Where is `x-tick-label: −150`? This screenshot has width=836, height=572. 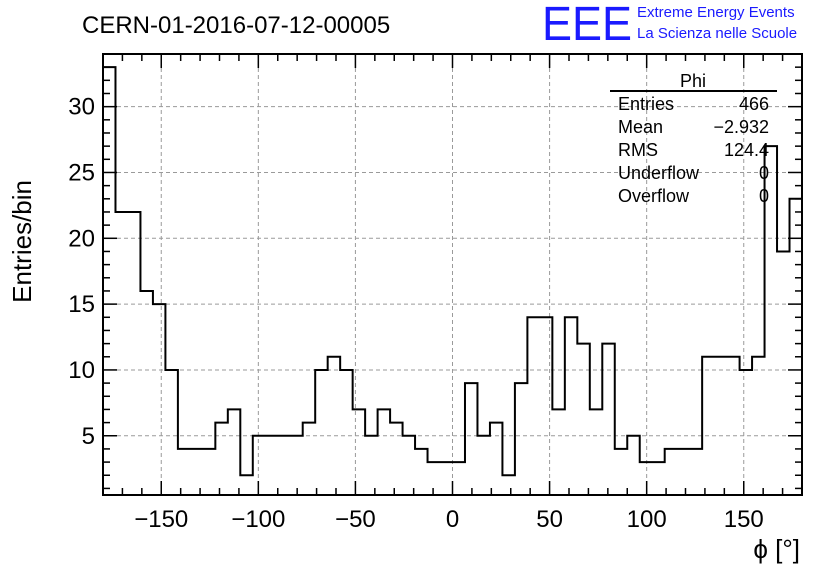
x-tick-label: −150 is located at coordinates (161, 519).